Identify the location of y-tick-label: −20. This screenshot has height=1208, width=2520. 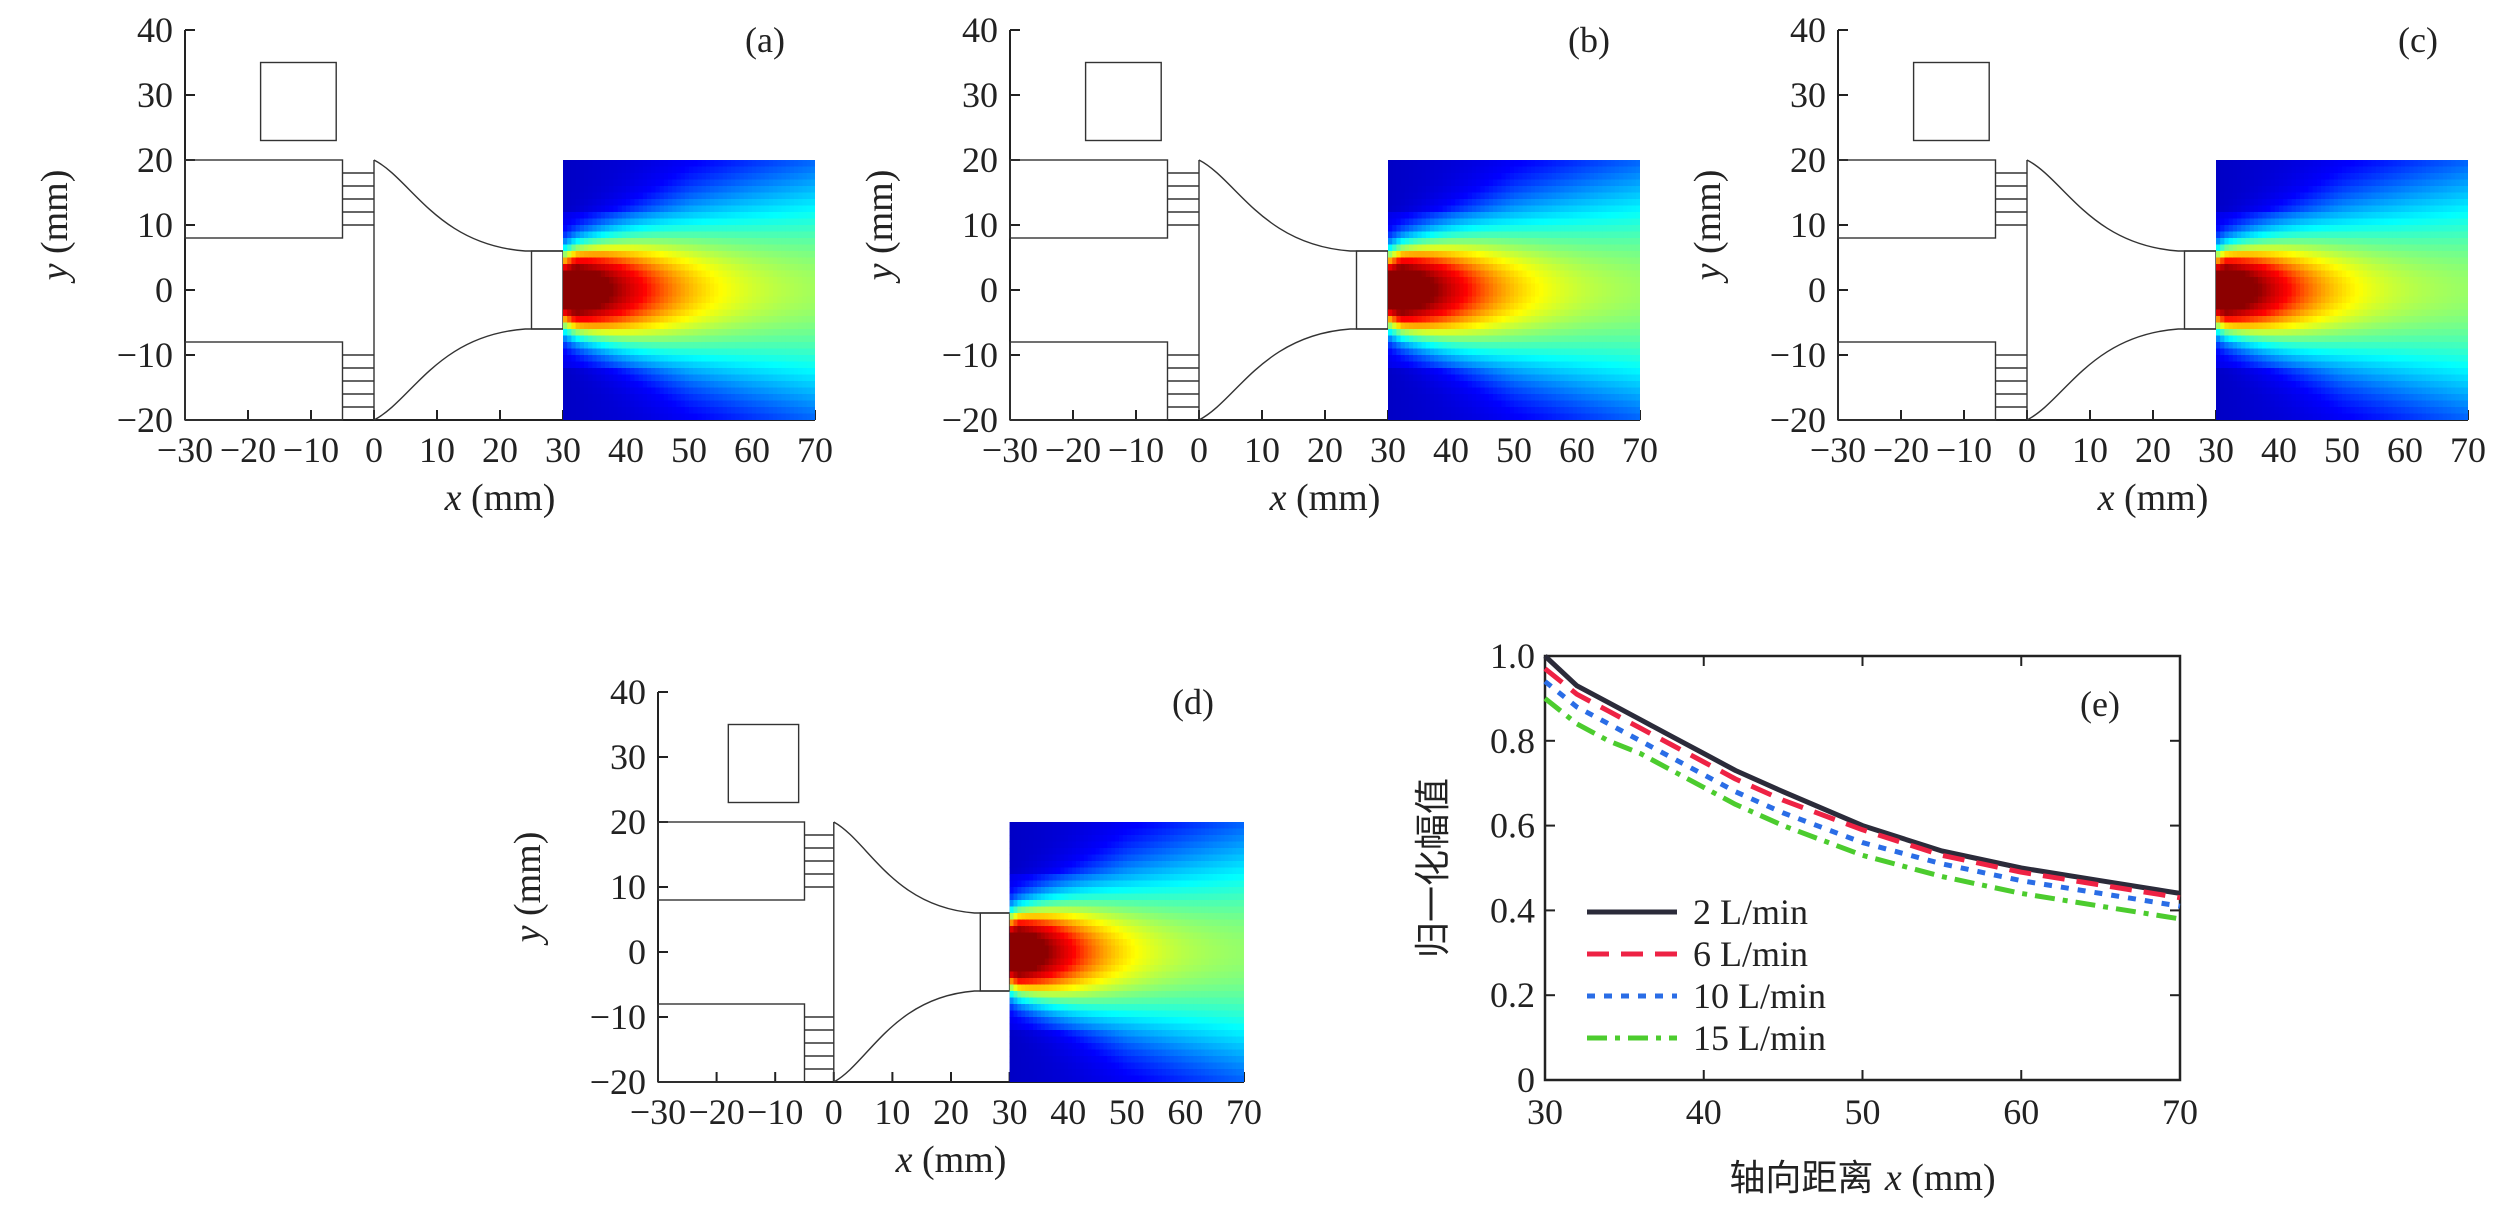
(145, 420).